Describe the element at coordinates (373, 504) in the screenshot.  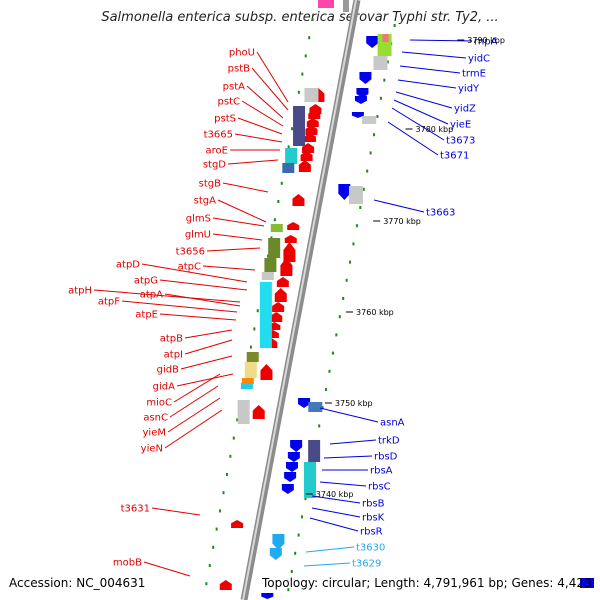
I see `gene-label-right: rbsB` at that location.